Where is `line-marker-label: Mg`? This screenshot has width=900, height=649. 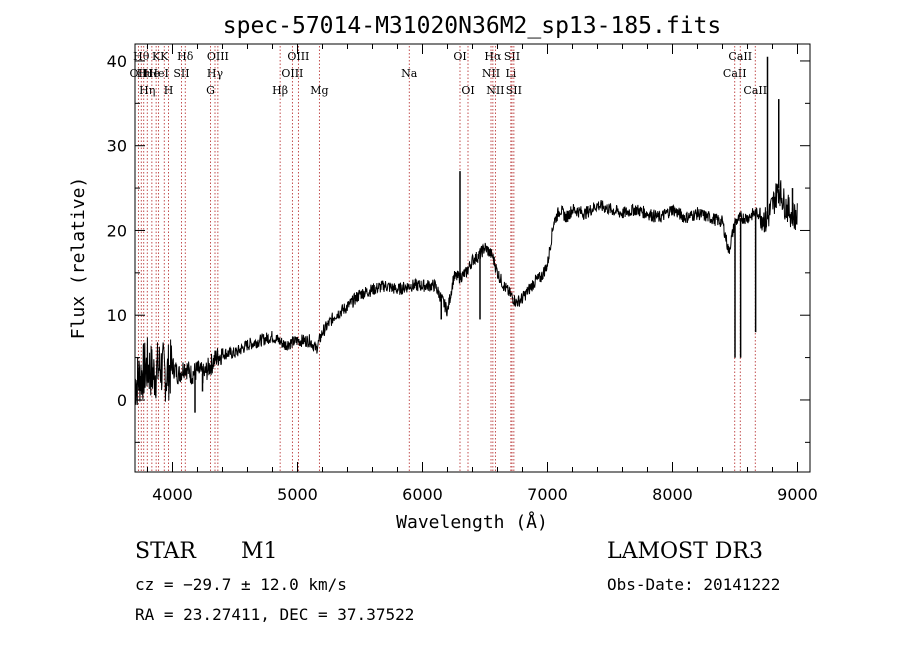
line-marker-label: Mg is located at coordinates (319, 90).